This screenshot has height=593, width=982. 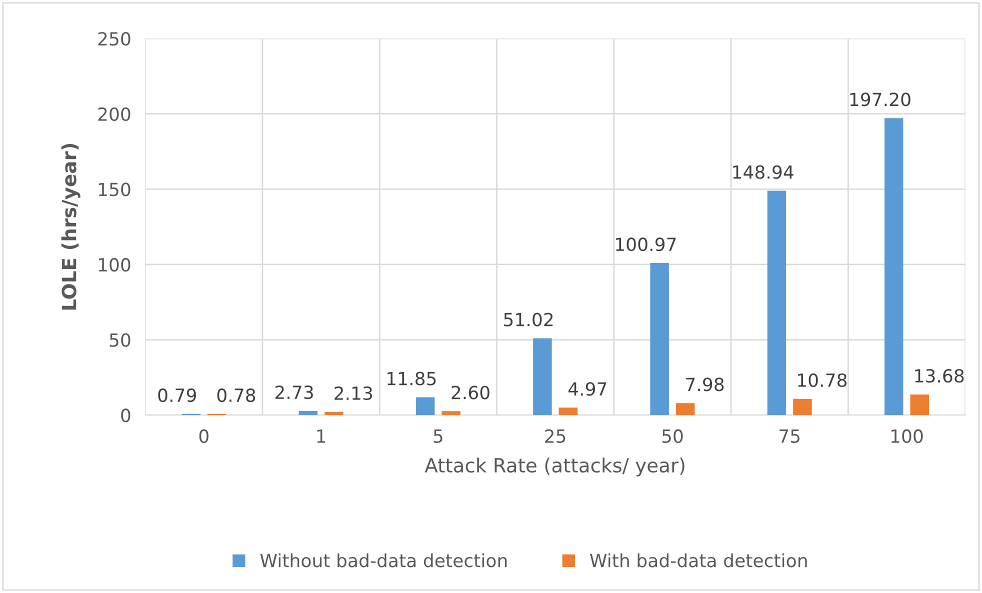 What do you see at coordinates (114, 265) in the screenshot?
I see `y-tick-label: 100` at bounding box center [114, 265].